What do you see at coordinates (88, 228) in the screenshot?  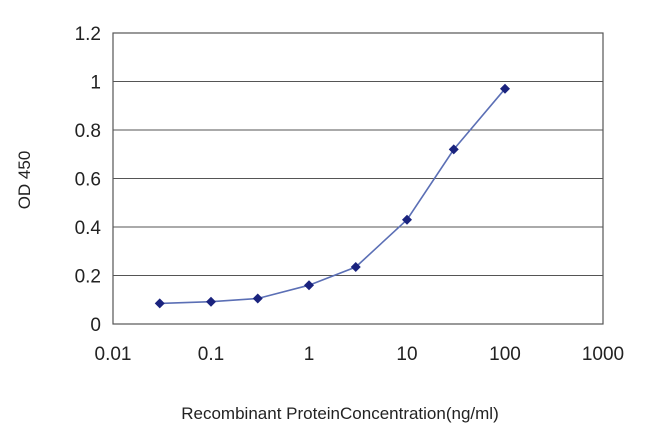 I see `y-tick-label: 0.4` at bounding box center [88, 228].